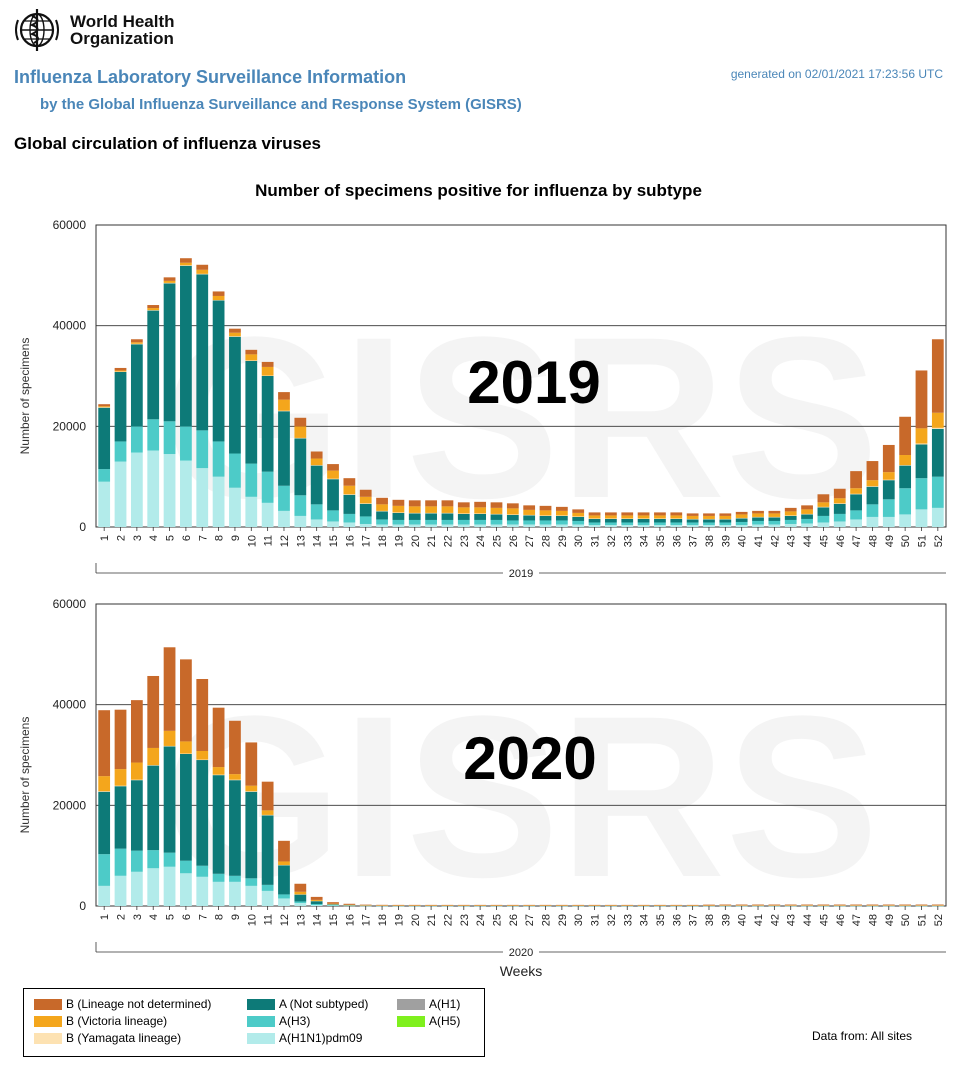  Describe the element at coordinates (138, 917) in the screenshot. I see `x-tick-label: 3` at that location.